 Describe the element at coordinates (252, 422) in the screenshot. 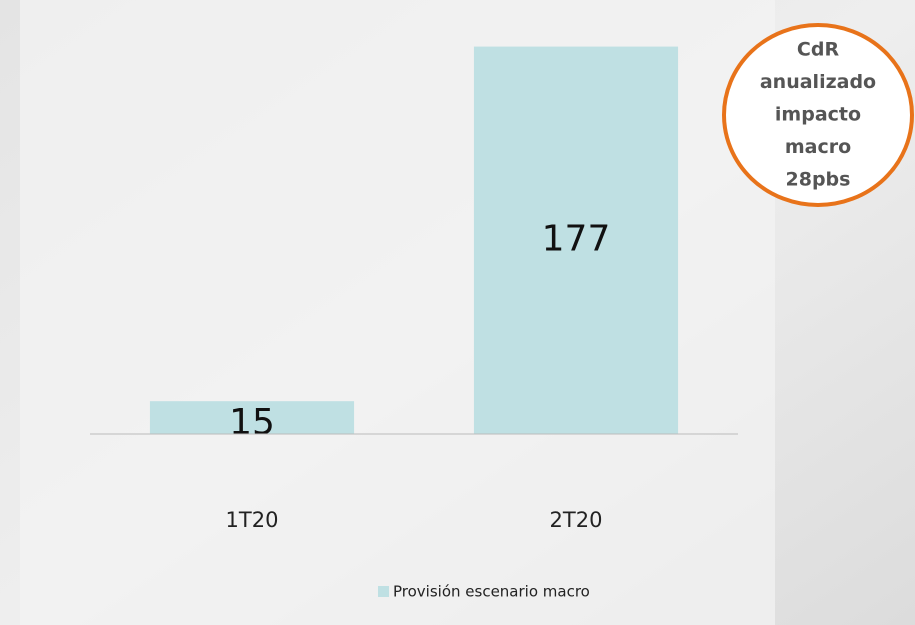

I see `data-label: 15` at that location.